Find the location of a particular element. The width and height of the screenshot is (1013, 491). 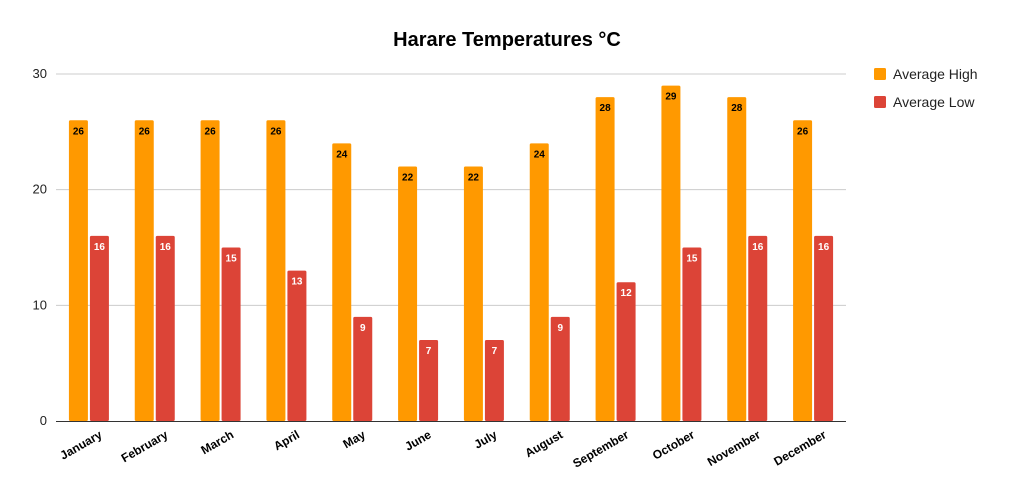

x-tick-label: July is located at coordinates (486, 439).